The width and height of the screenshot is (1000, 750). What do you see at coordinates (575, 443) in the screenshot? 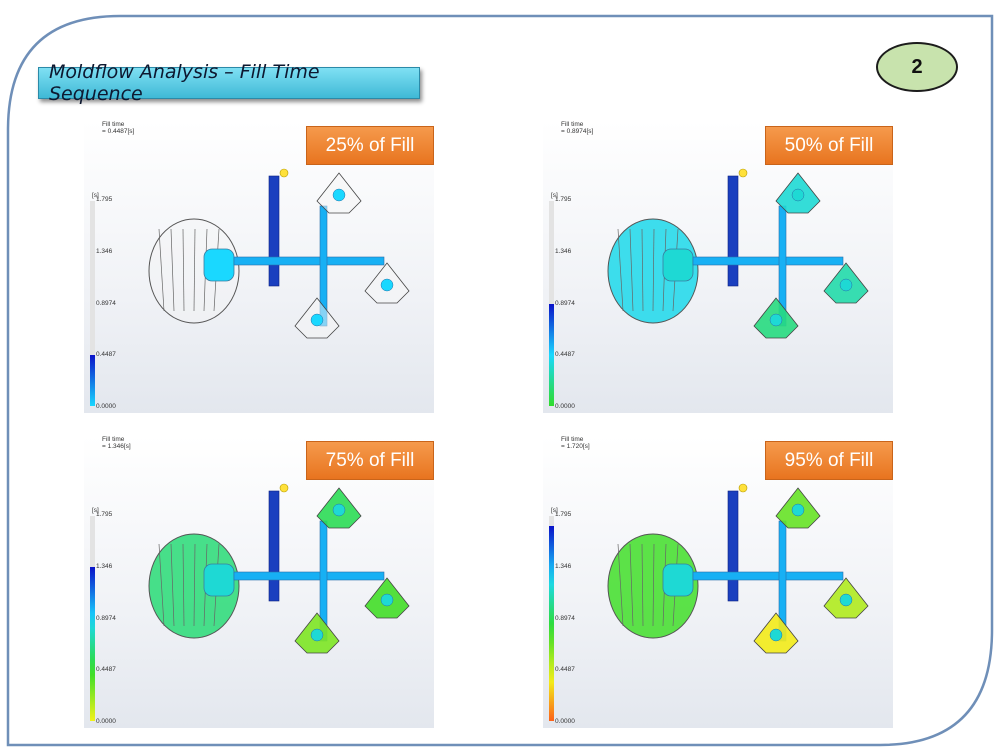
I see `fill-time-readout: Fill time = 1.720[s]` at bounding box center [575, 443].